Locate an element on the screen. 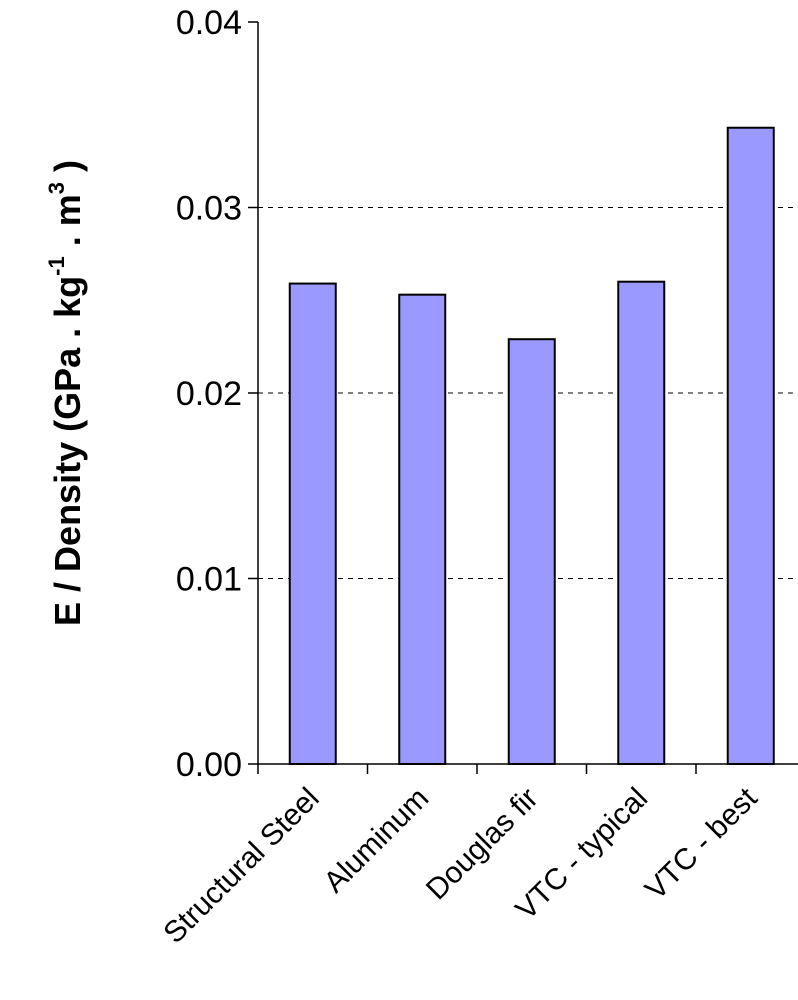 The height and width of the screenshot is (1000, 798). y-axis-title-exp1: -1 is located at coordinates (56, 266).